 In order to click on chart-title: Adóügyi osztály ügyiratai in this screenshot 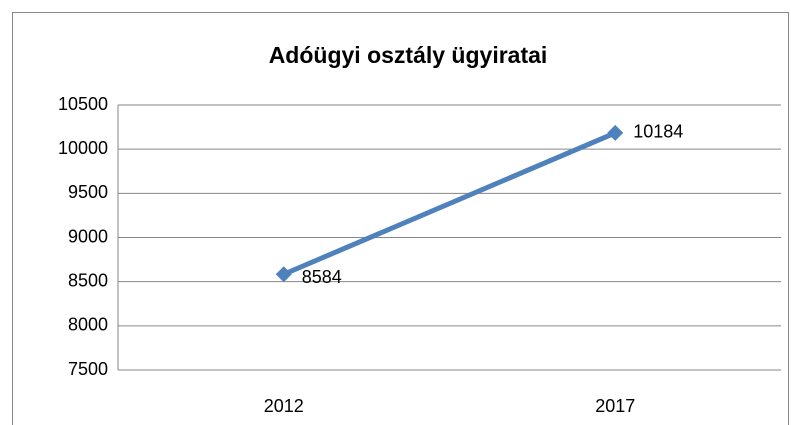, I will do `click(408, 55)`.